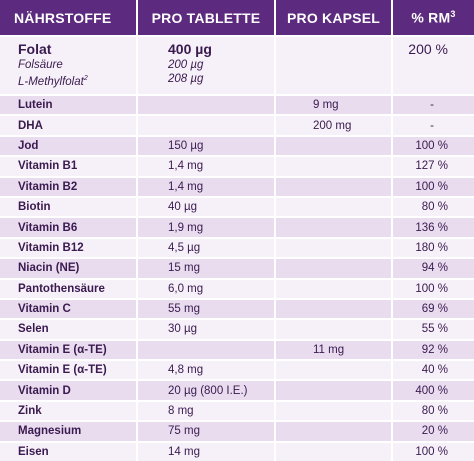 The image size is (474, 461). What do you see at coordinates (69, 450) in the screenshot?
I see `cell-nutrient: Eisen` at bounding box center [69, 450].